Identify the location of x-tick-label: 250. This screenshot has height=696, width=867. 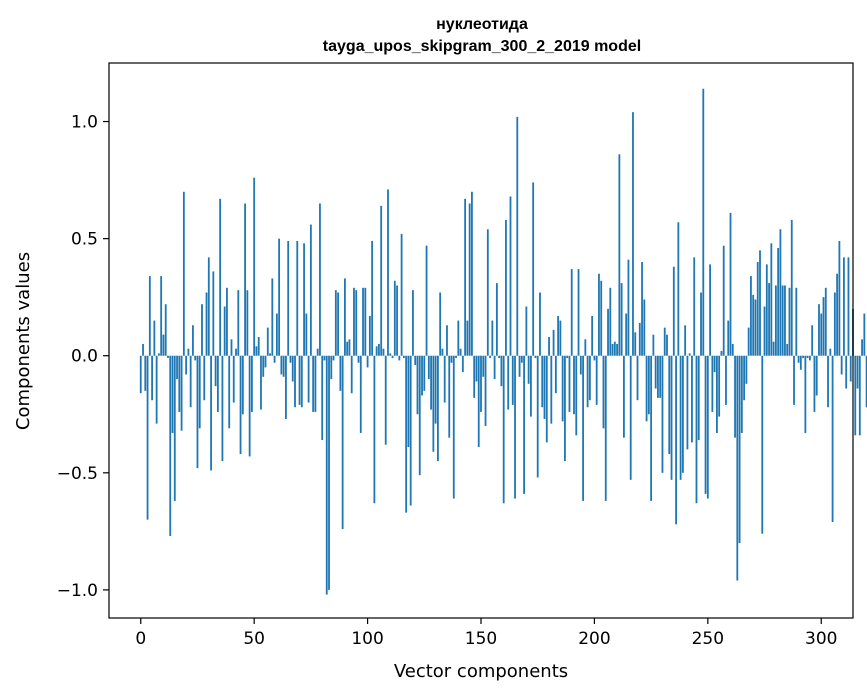
(708, 639).